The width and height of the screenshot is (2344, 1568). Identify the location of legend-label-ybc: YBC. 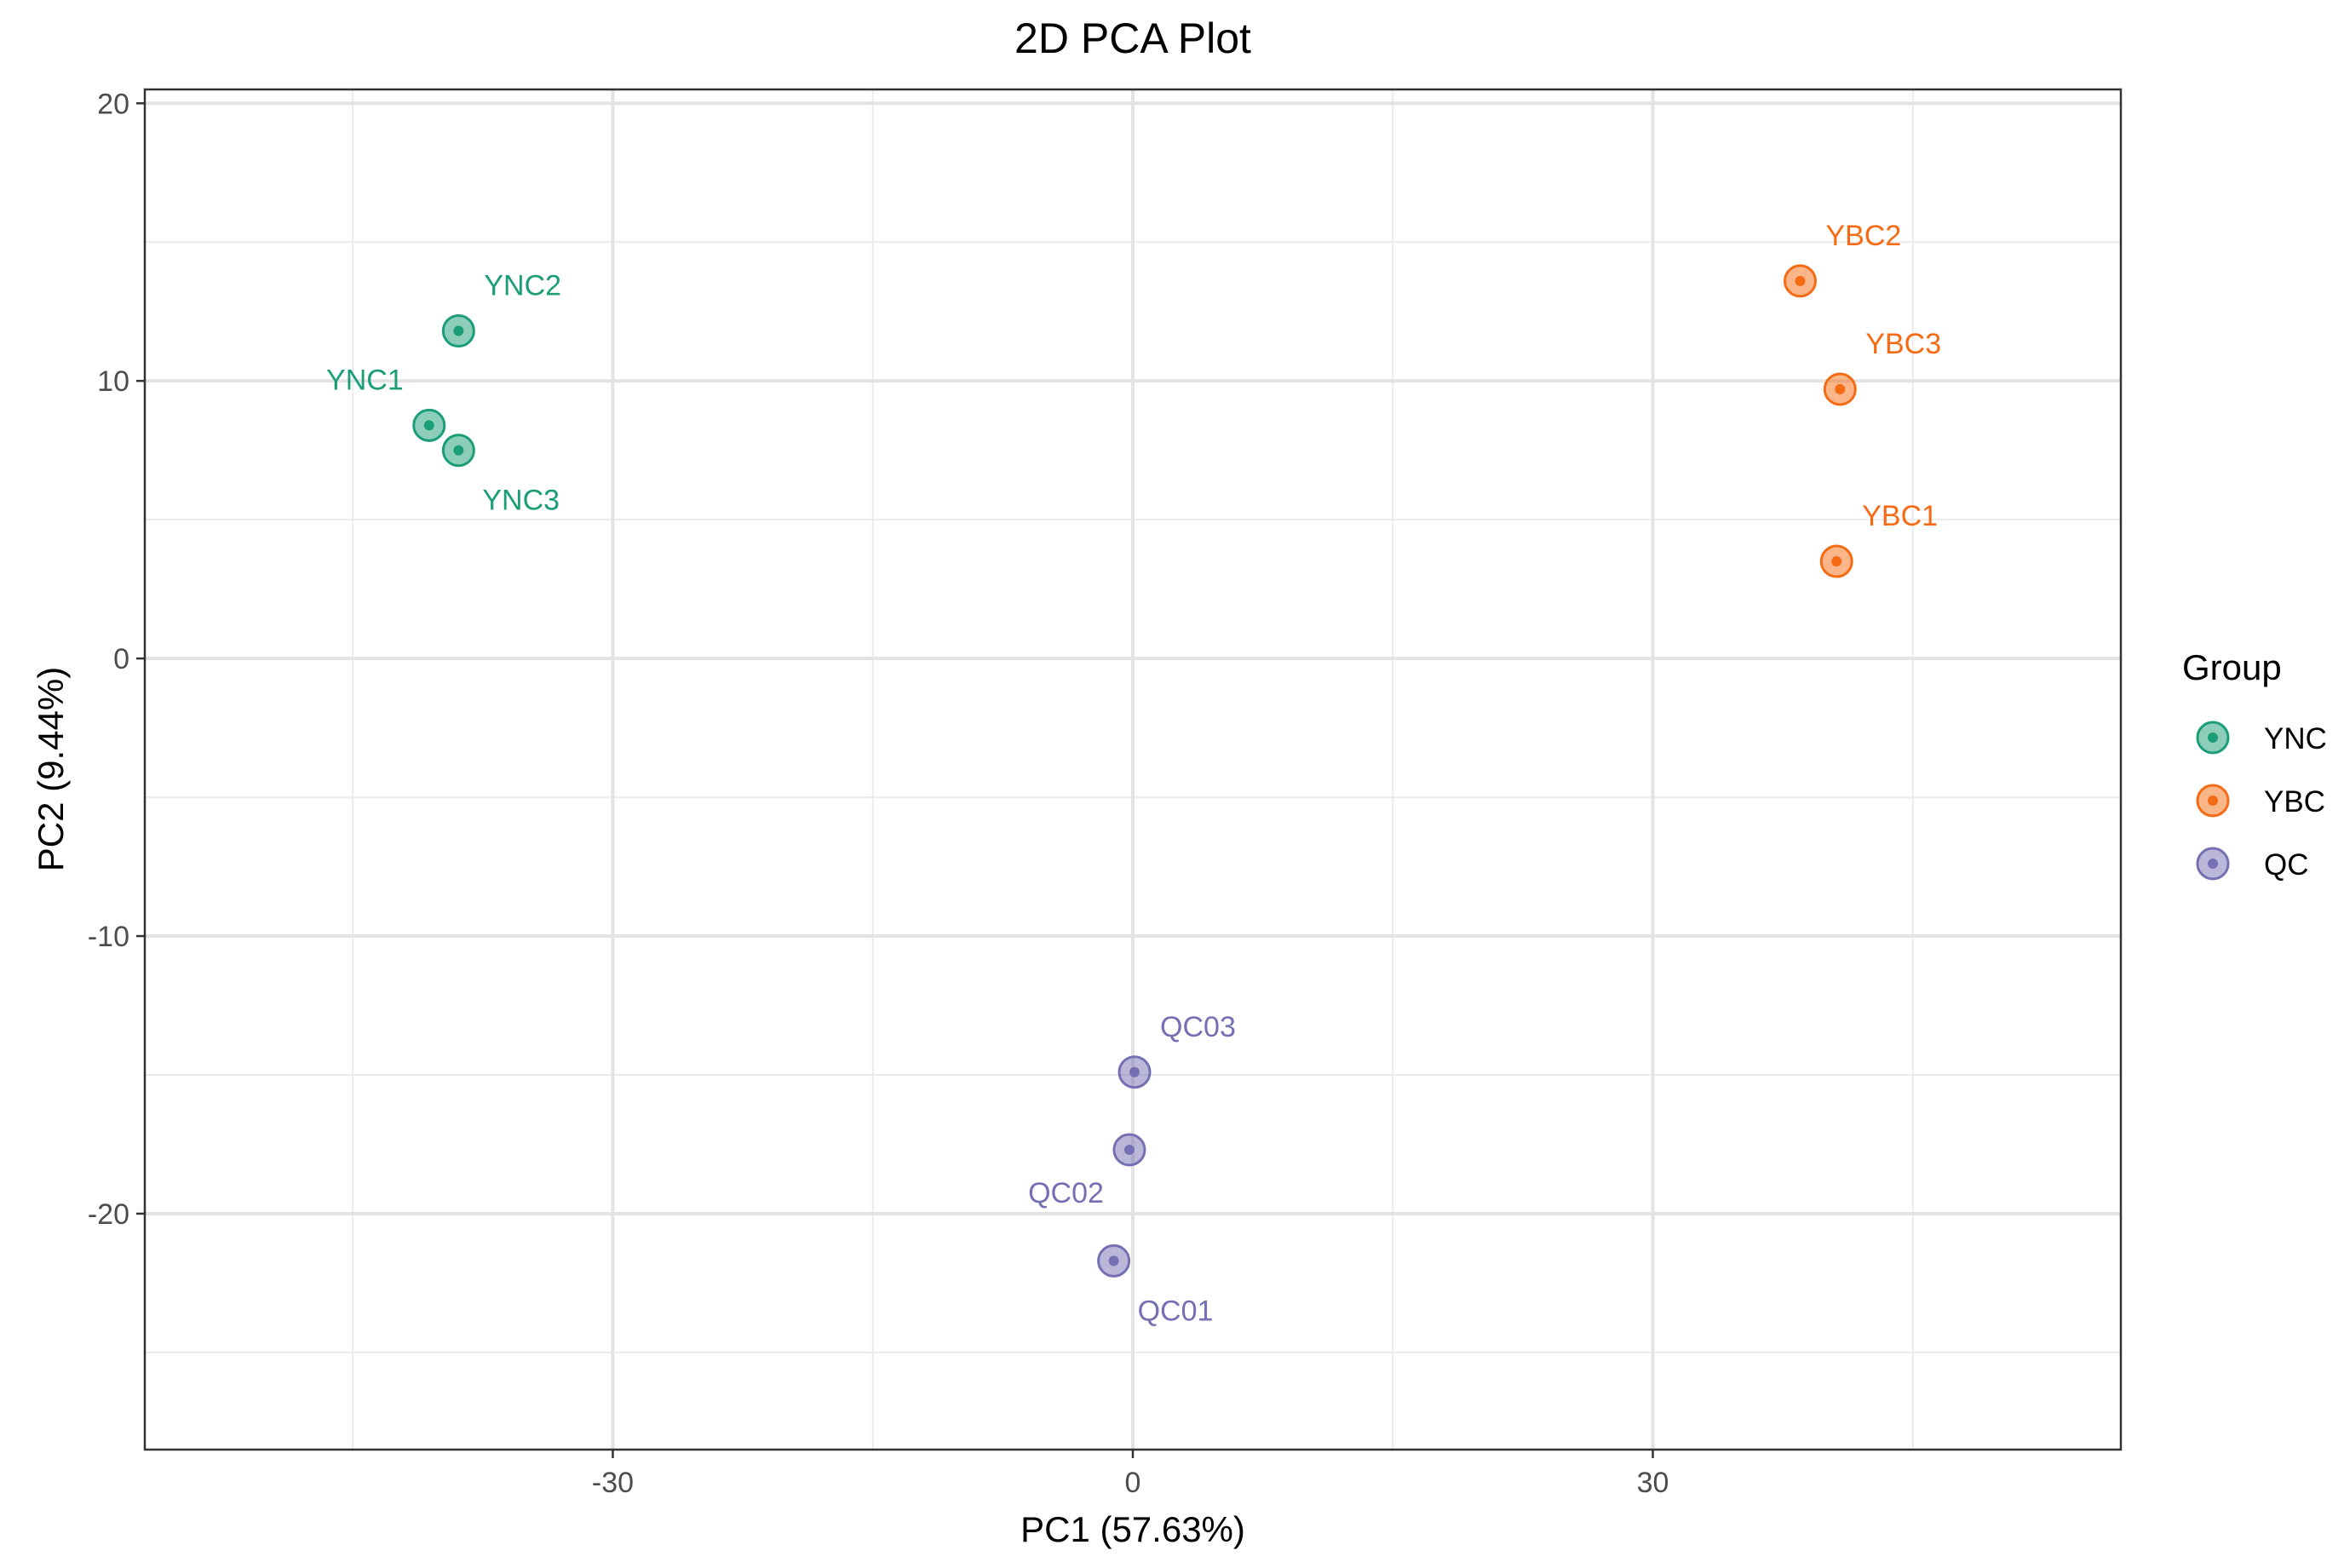
(2294, 801).